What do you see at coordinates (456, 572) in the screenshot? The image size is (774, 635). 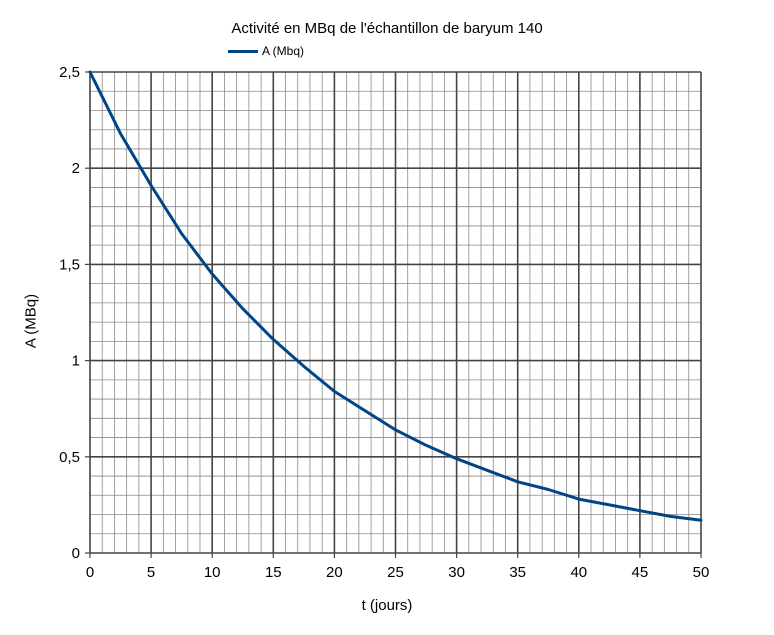 I see `x-tick-label: 30` at bounding box center [456, 572].